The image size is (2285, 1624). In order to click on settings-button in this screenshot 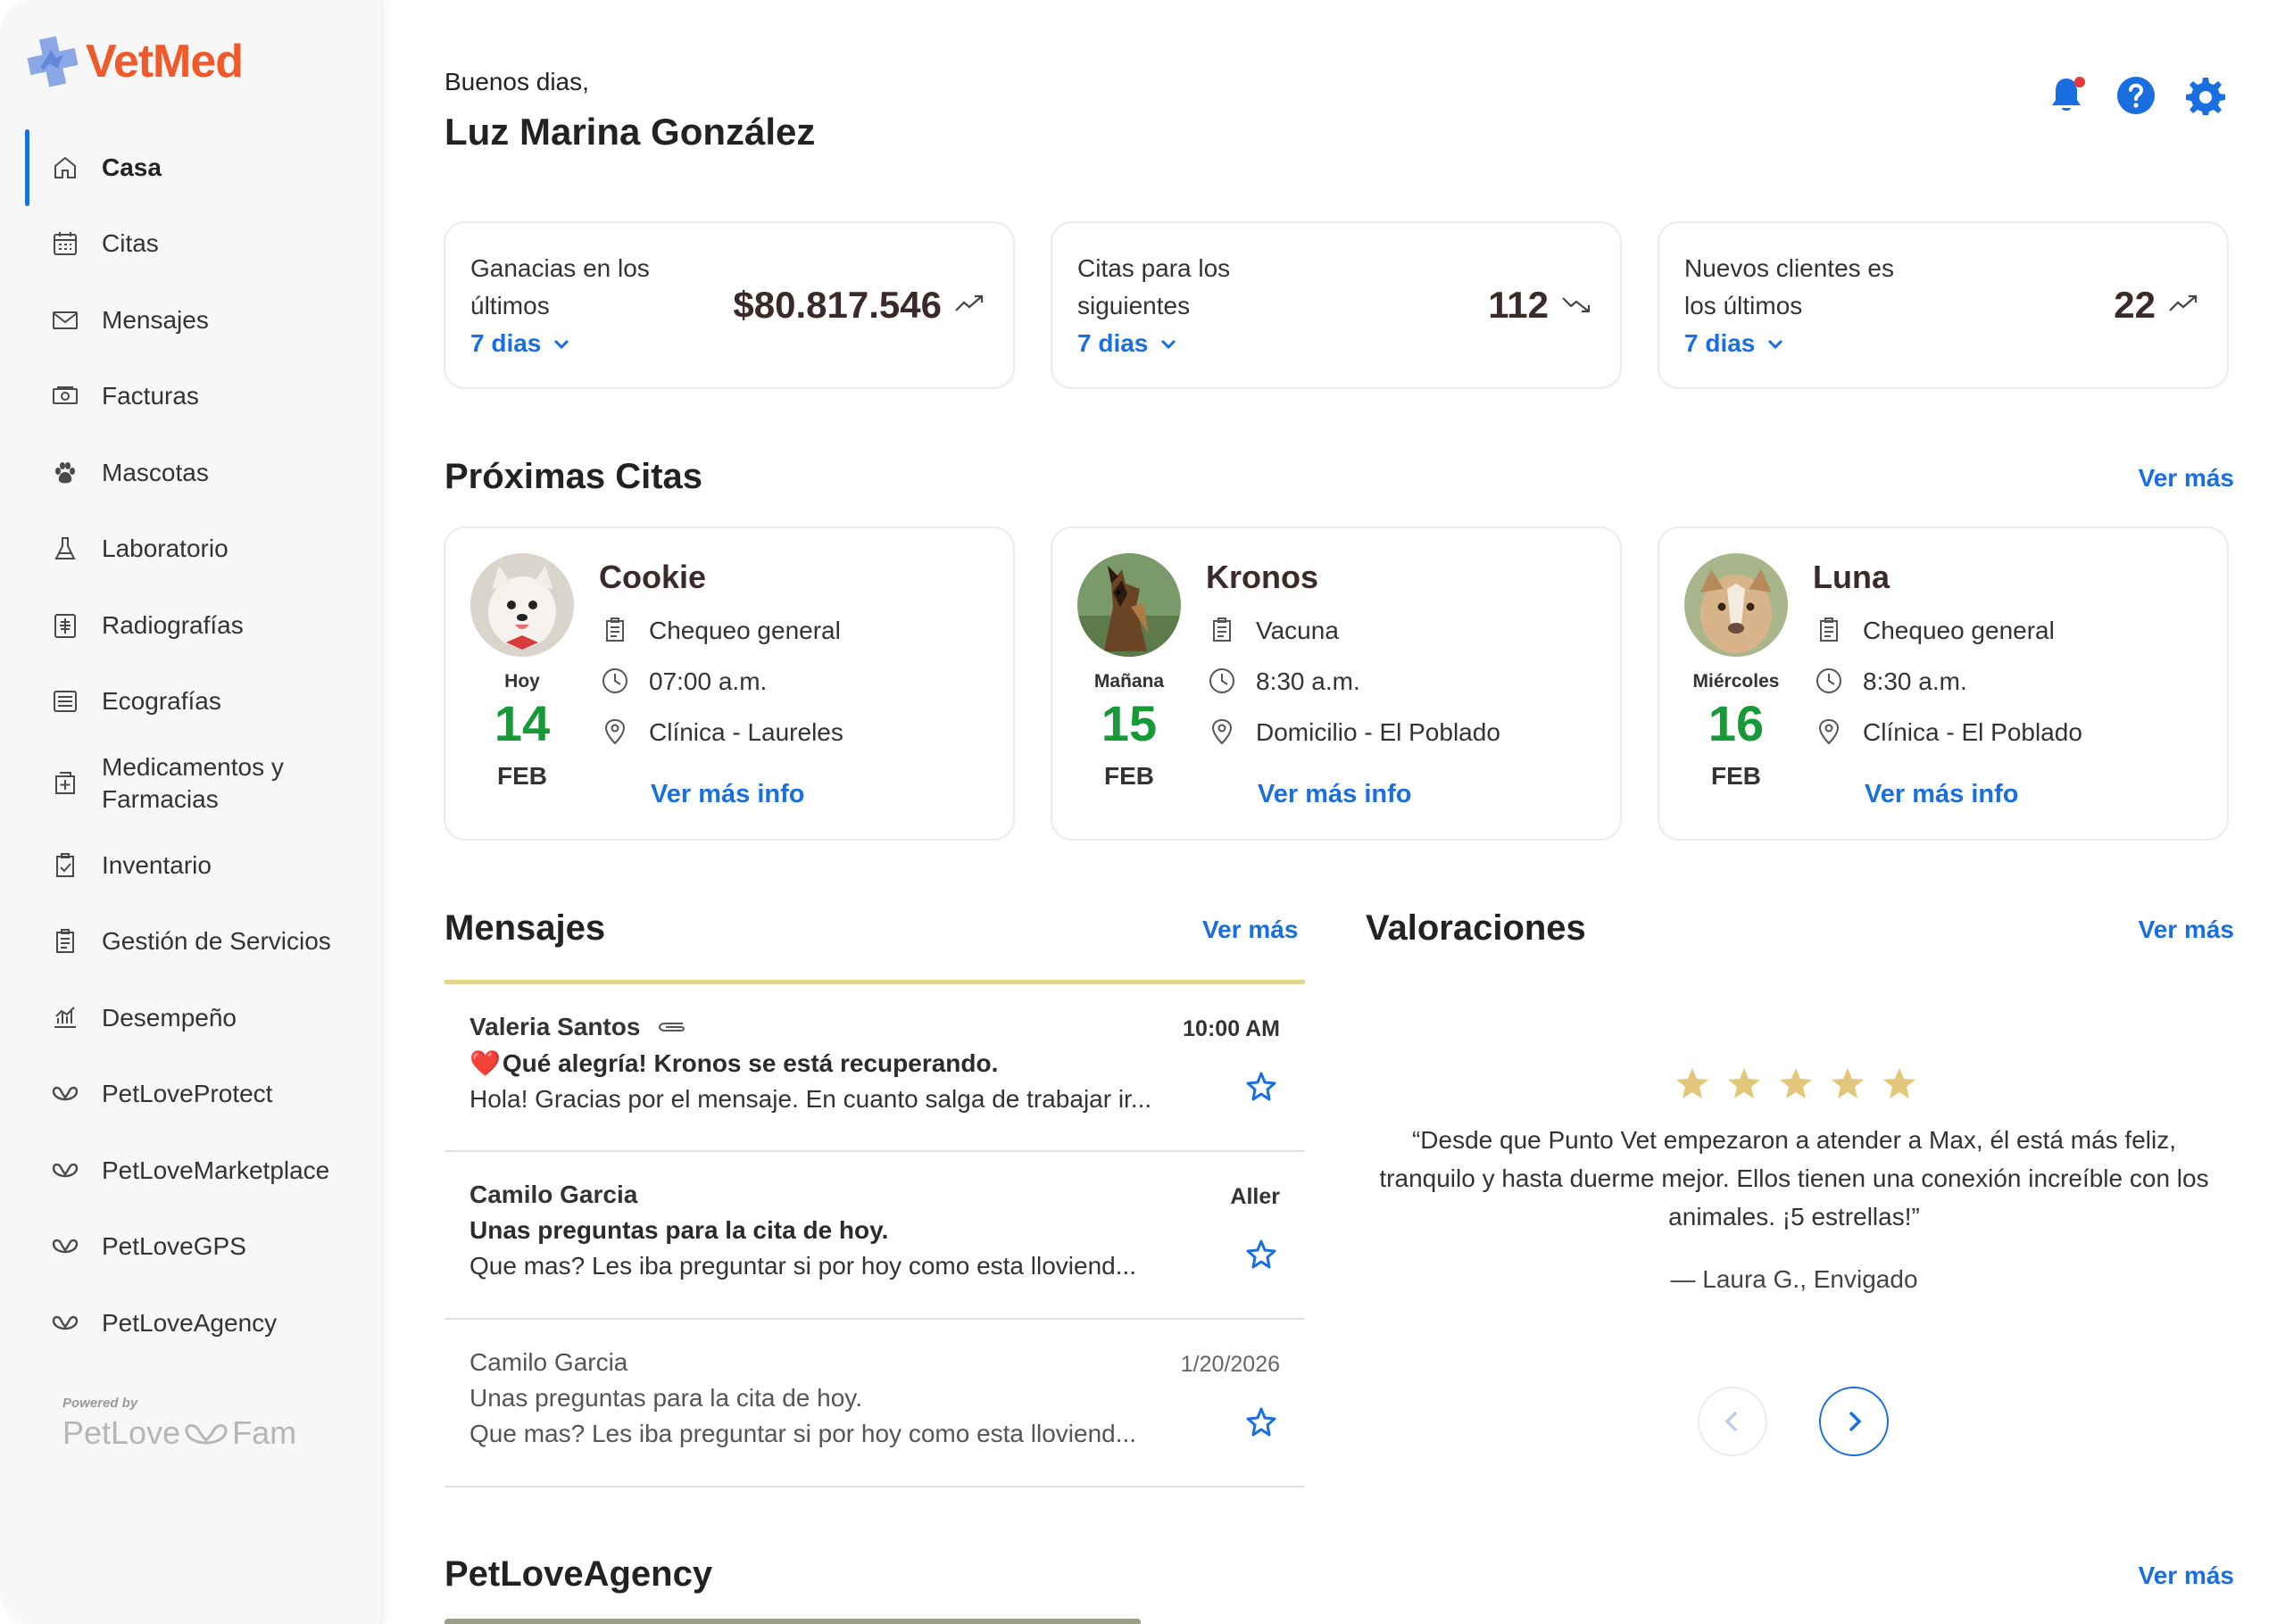, I will do `click(2205, 95)`.